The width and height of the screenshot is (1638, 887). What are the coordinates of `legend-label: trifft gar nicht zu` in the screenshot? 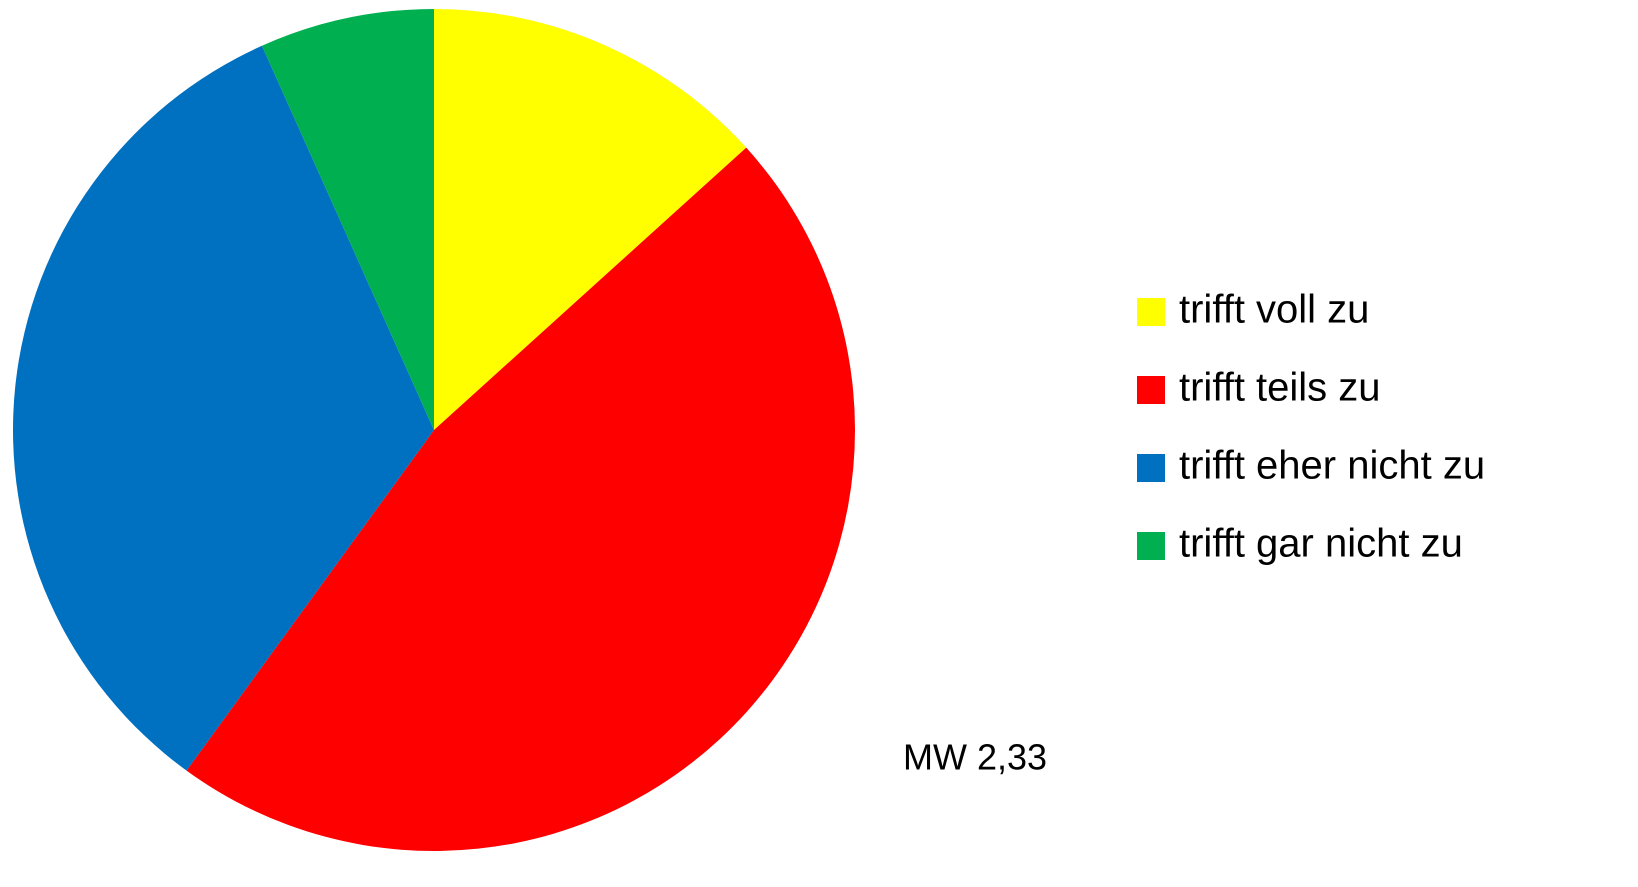 It's located at (1321, 544).